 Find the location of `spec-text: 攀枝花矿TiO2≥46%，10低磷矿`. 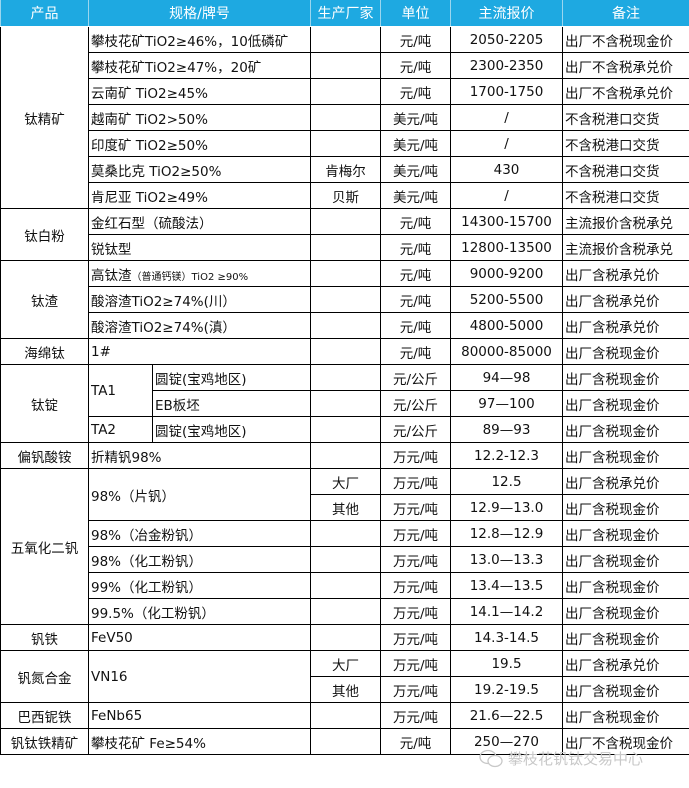

spec-text: 攀枝花矿TiO2≥46%，10低磷矿 is located at coordinates (190, 41).